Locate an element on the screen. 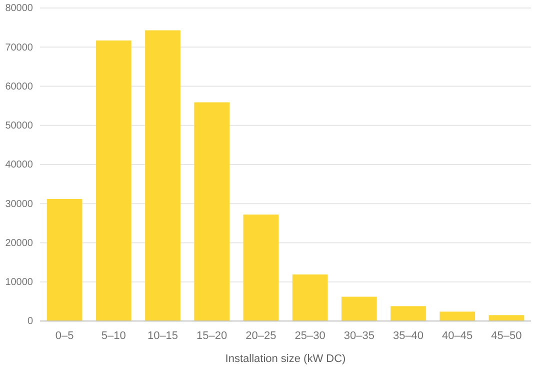 The height and width of the screenshot is (367, 551). x-tick-label: 35–40 is located at coordinates (408, 336).